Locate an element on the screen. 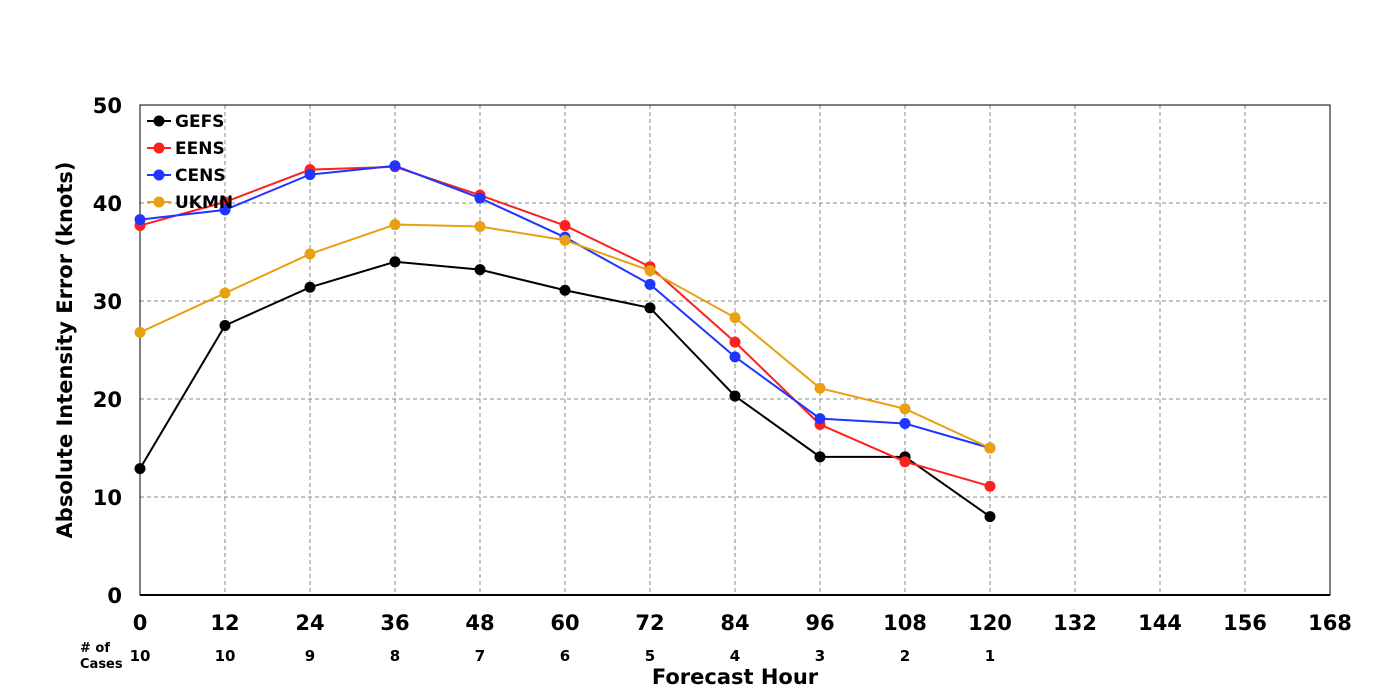  case-count: 6 is located at coordinates (565, 656).